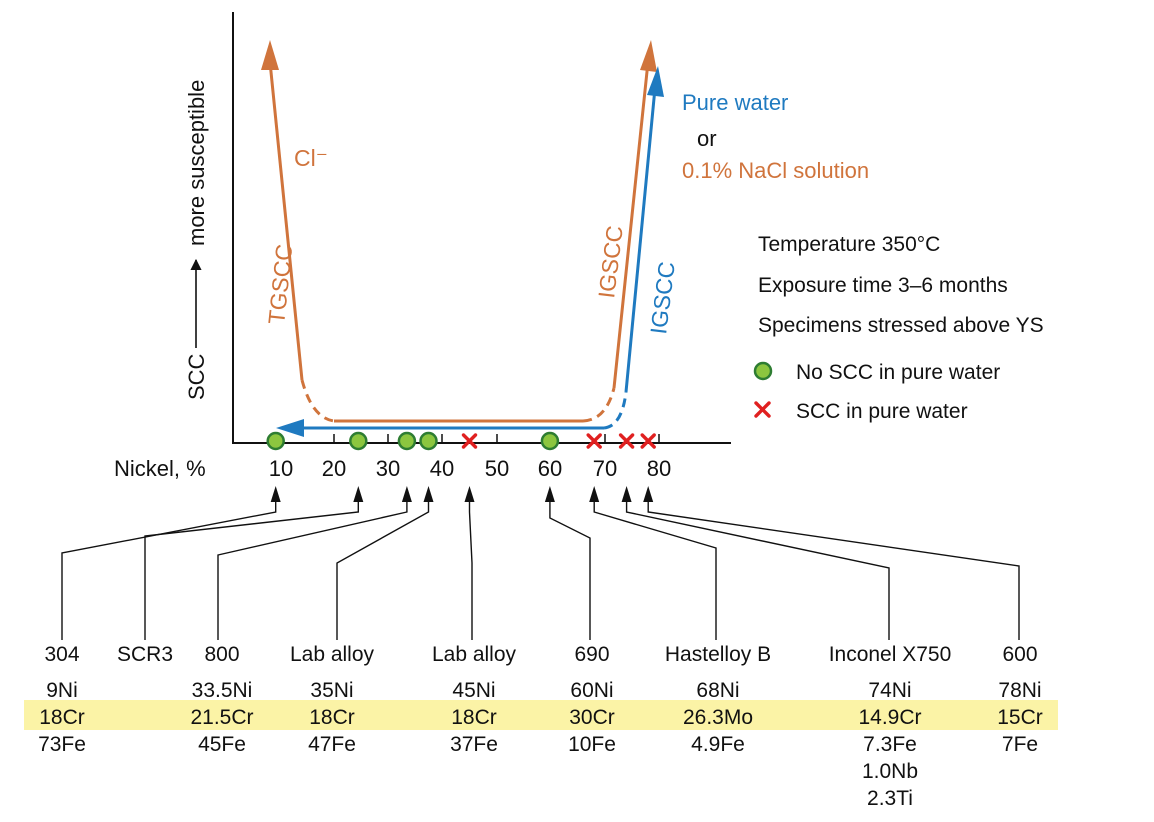  I want to click on alloy-composition: 74Ni, so click(889, 690).